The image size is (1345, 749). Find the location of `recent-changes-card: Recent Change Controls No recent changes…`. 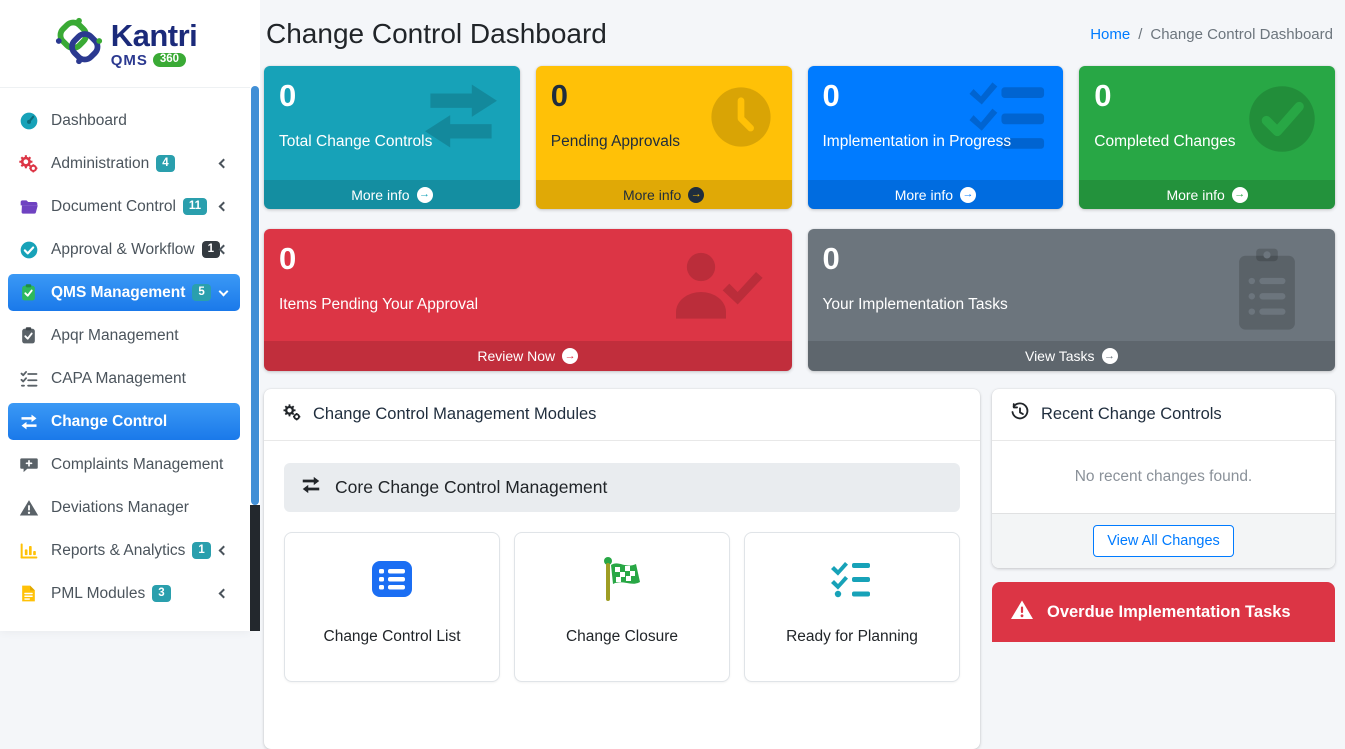

recent-changes-card: Recent Change Controls No recent changes… is located at coordinates (1163, 478).